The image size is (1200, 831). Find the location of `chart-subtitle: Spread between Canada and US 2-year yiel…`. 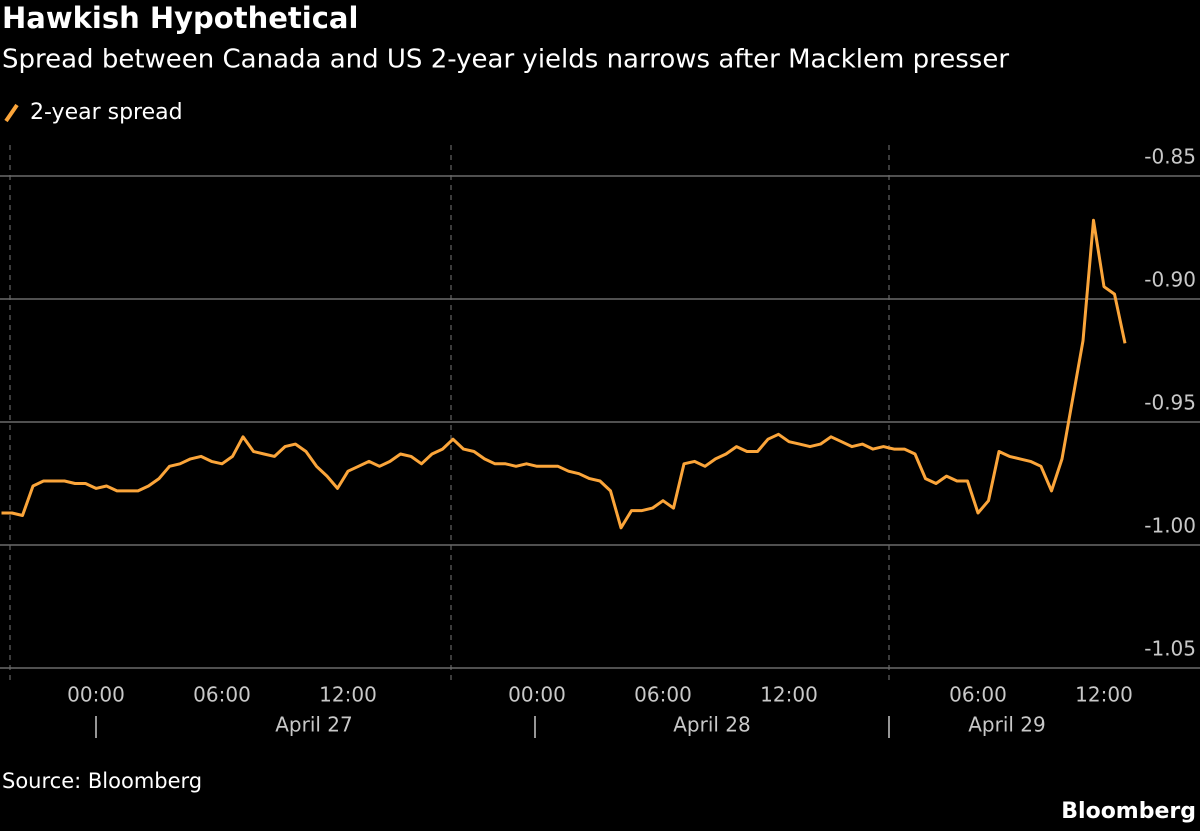

chart-subtitle: Spread between Canada and US 2-year yiel… is located at coordinates (505, 60).